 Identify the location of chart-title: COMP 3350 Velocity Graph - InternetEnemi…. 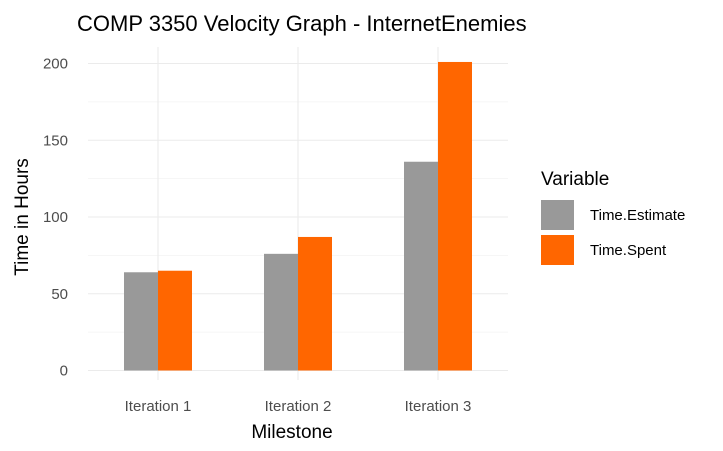
(302, 23).